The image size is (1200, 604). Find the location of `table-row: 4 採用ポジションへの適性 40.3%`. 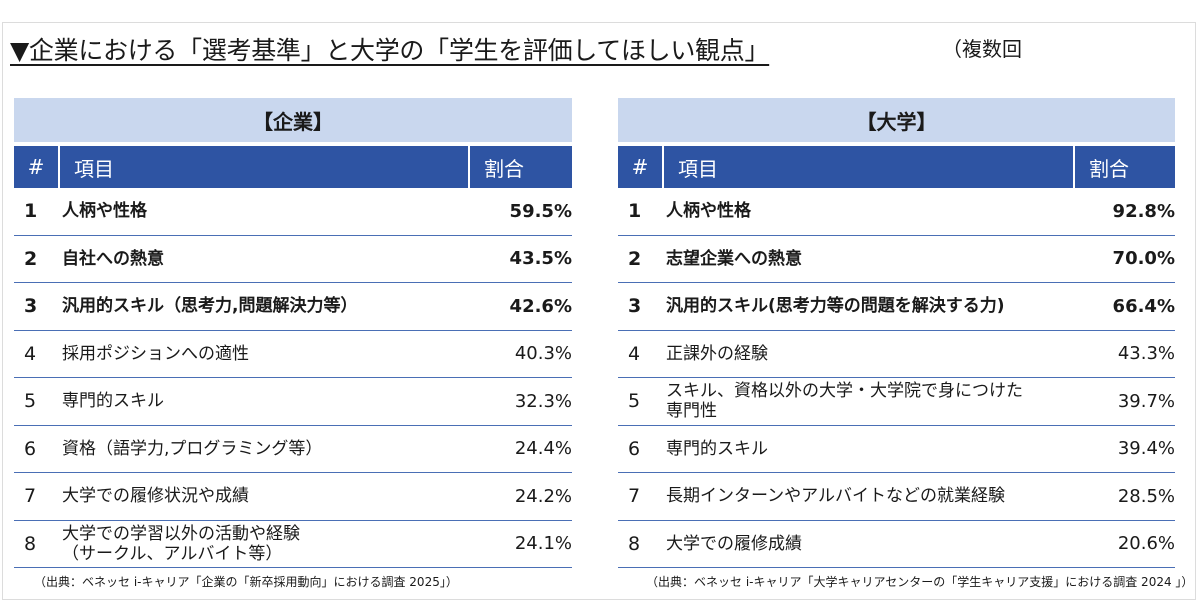

table-row: 4 採用ポジションへの適性 40.3% is located at coordinates (293, 354).